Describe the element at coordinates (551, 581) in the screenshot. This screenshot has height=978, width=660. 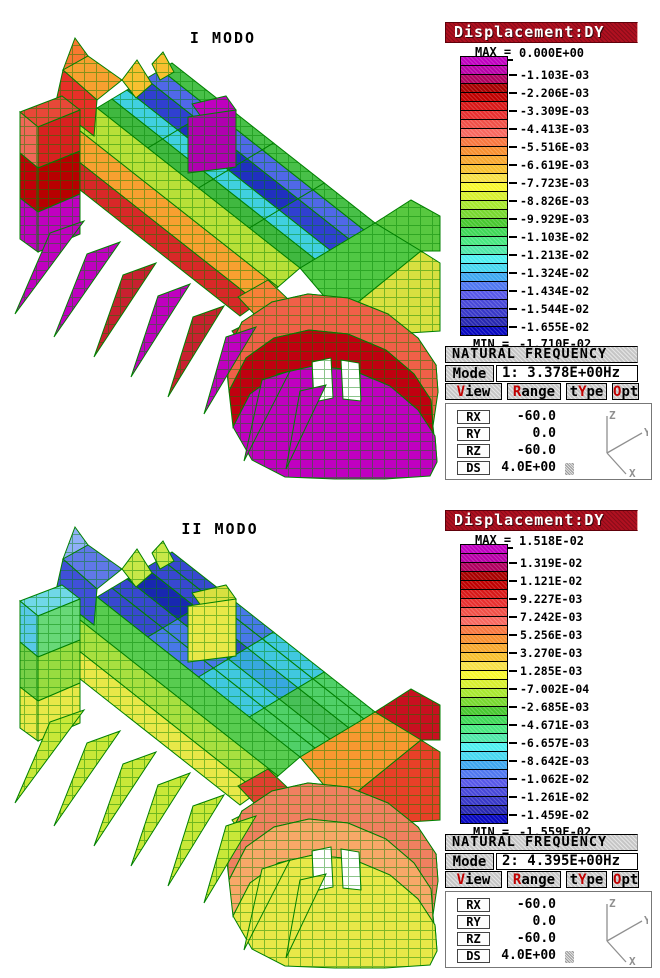
I see `legend-tick-label: 1.121E-02` at that location.